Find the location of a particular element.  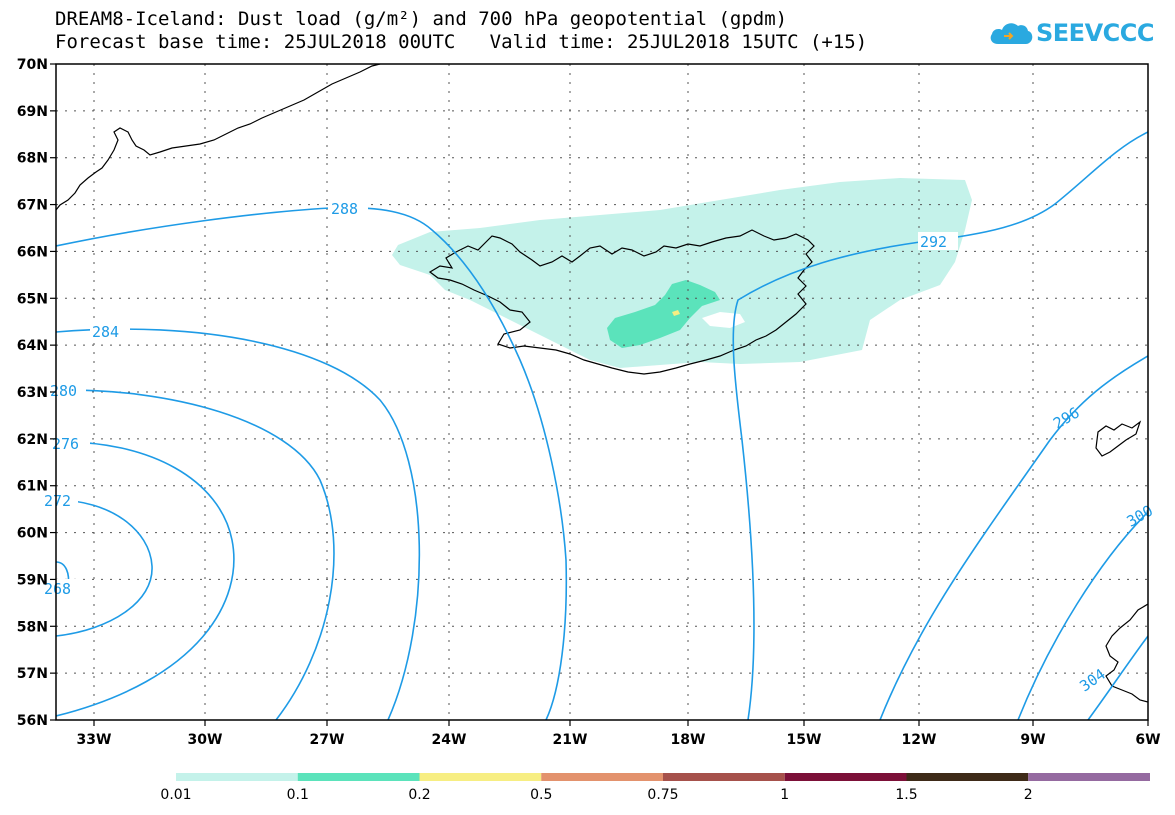

lon-tick-label: 9W is located at coordinates (1032, 740).